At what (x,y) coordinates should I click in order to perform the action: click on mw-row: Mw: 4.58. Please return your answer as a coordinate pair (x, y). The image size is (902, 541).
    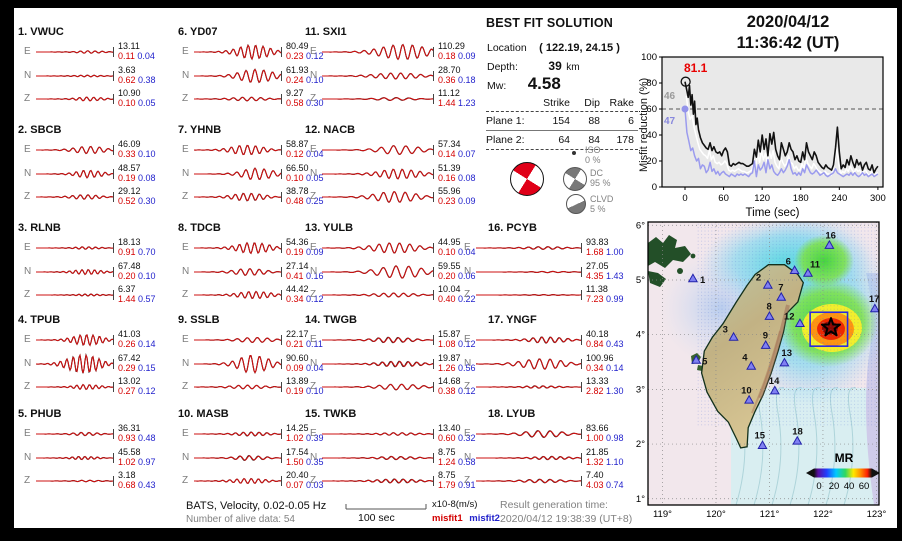
    Looking at the image, I should click on (524, 84).